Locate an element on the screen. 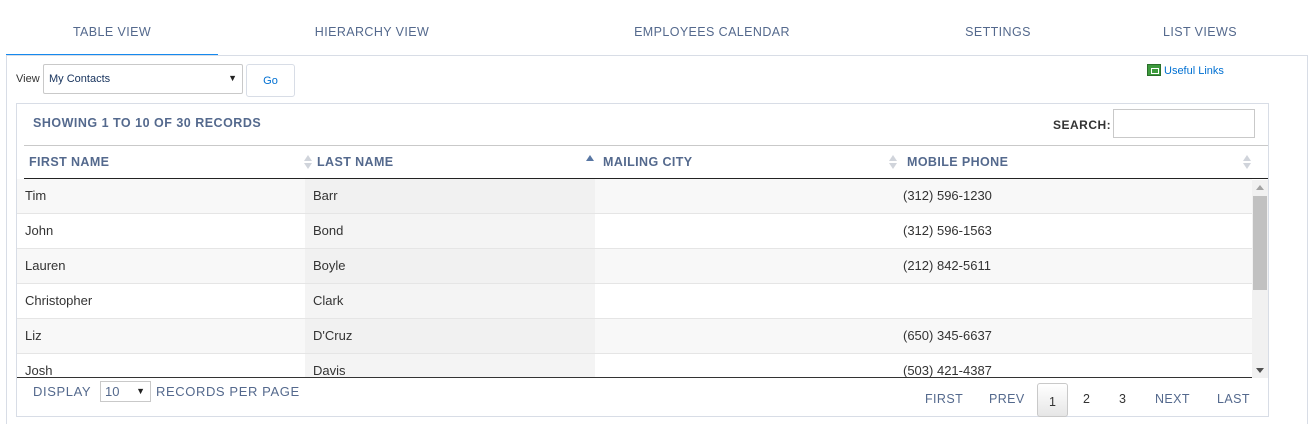  table-row: Christopher Clark is located at coordinates (634, 301).